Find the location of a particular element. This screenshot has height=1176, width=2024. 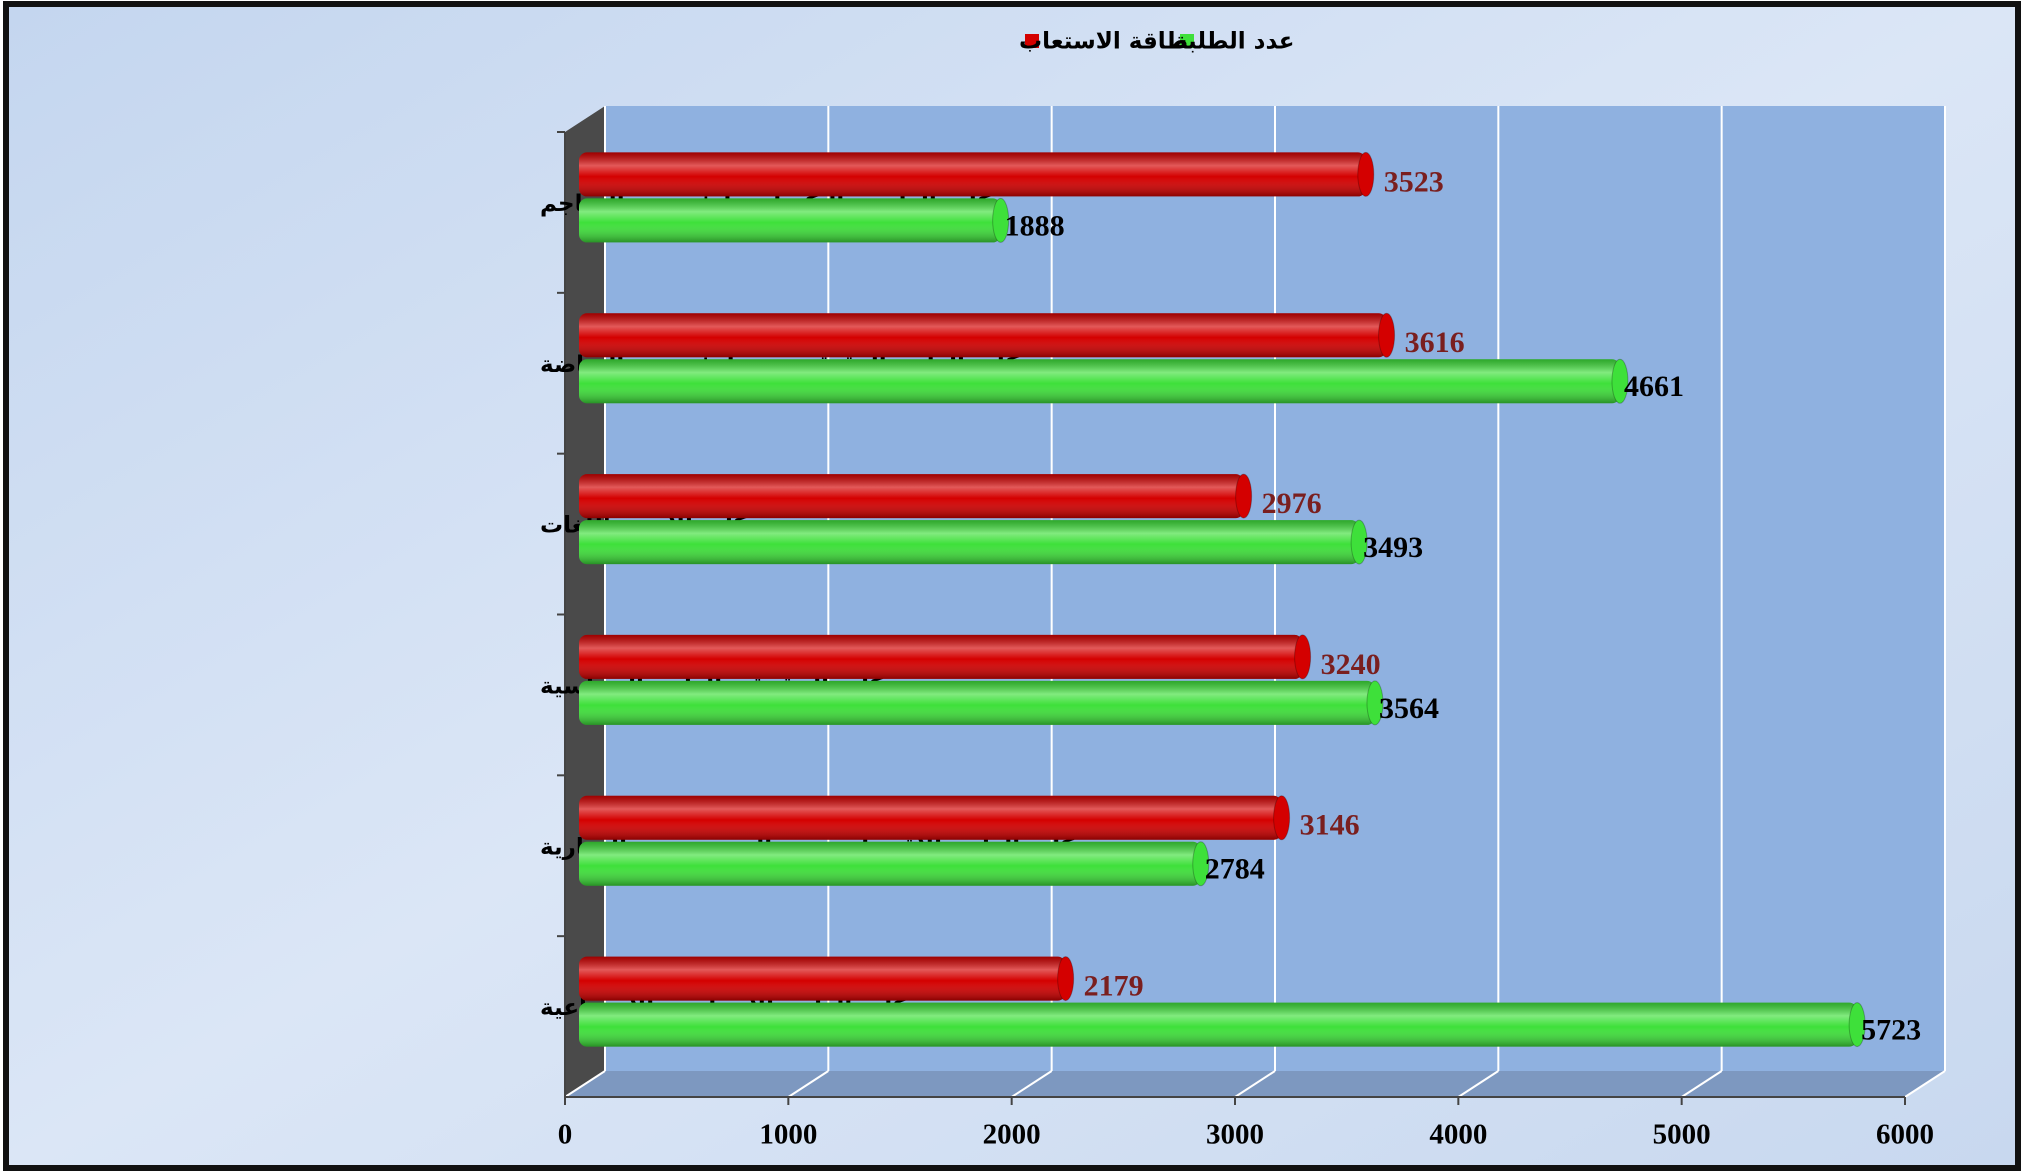

x-tick-label: 2000 is located at coordinates (1012, 1135).